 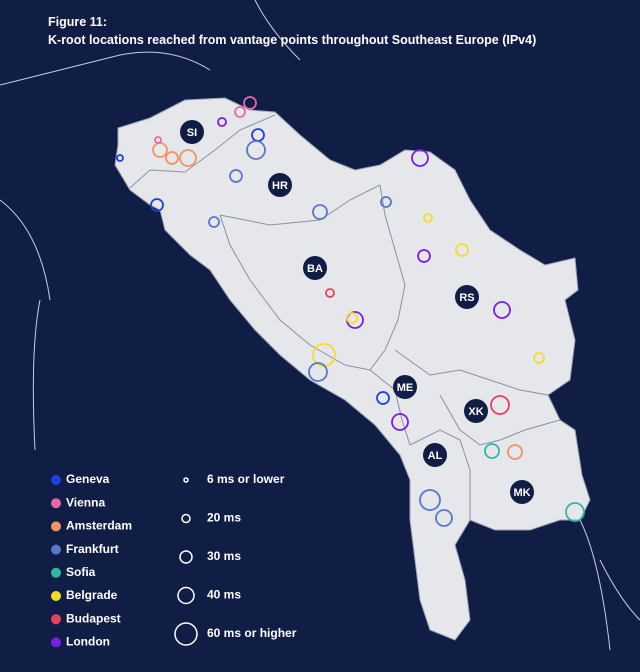 I want to click on legend-label: London, so click(x=88, y=642).